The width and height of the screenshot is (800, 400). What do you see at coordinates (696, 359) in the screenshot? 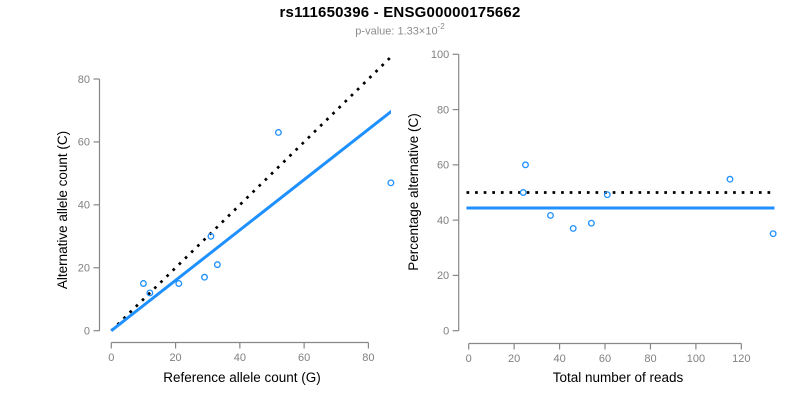
I see `x-tick-label: 100` at bounding box center [696, 359].